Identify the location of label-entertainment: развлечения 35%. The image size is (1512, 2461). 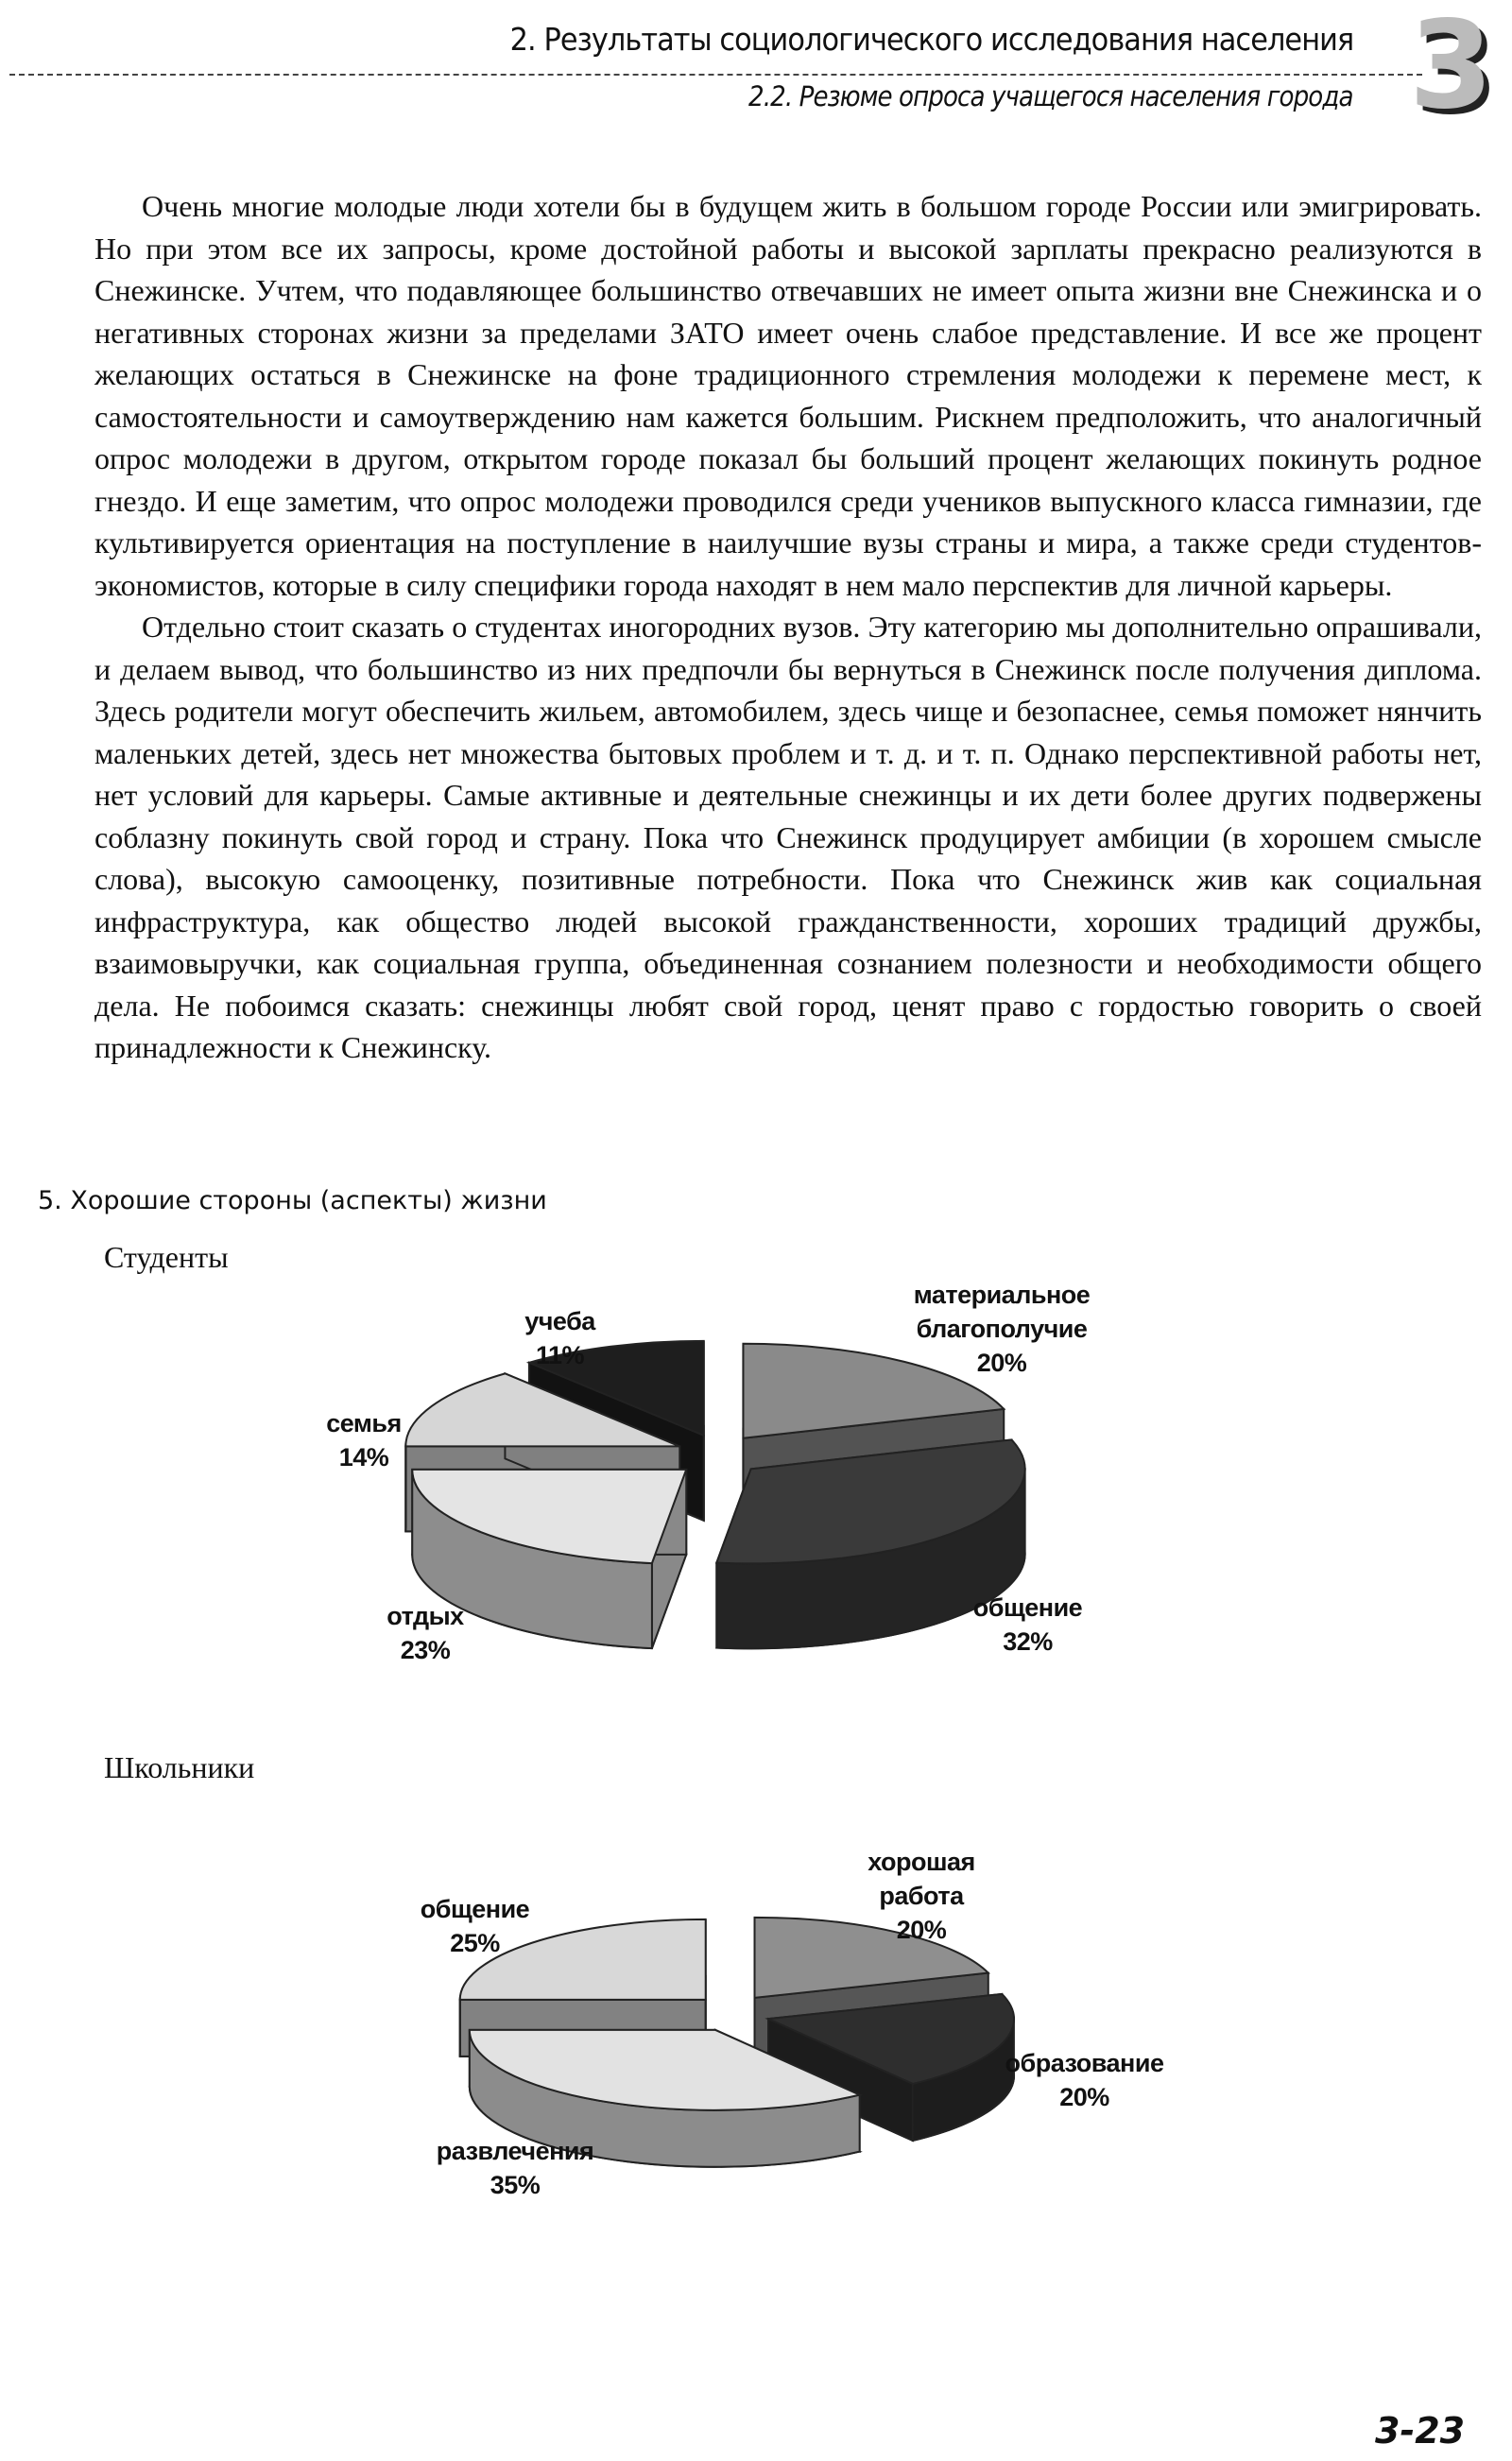
(515, 2168).